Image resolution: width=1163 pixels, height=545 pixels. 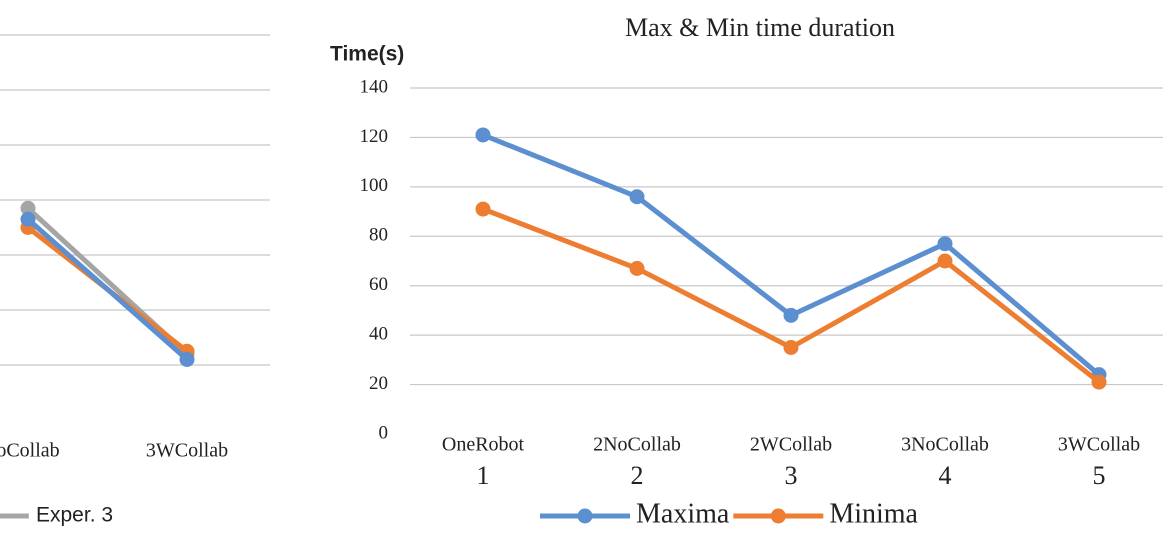 I want to click on series-line, so click(x=107, y=289).